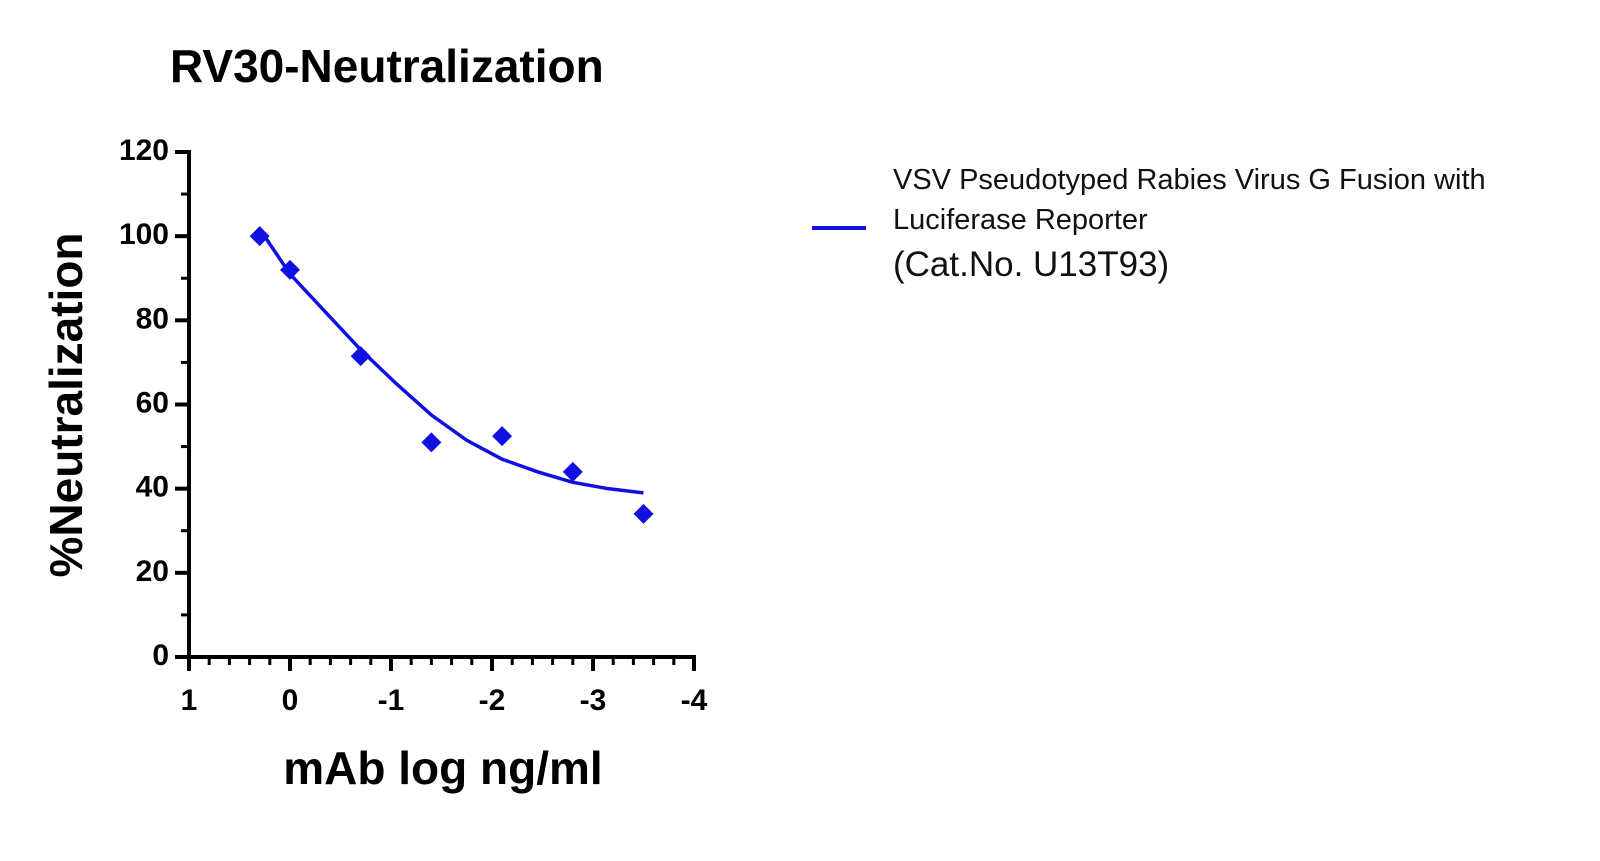 This screenshot has width=1600, height=861. I want to click on y-tick-label: 120, so click(144, 150).